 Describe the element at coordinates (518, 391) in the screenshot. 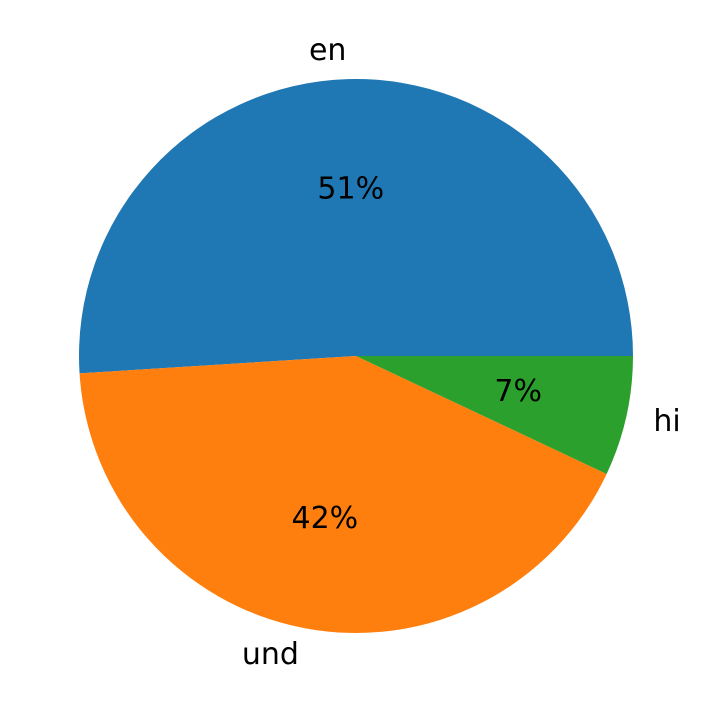

I see `percent-label: 7%` at that location.